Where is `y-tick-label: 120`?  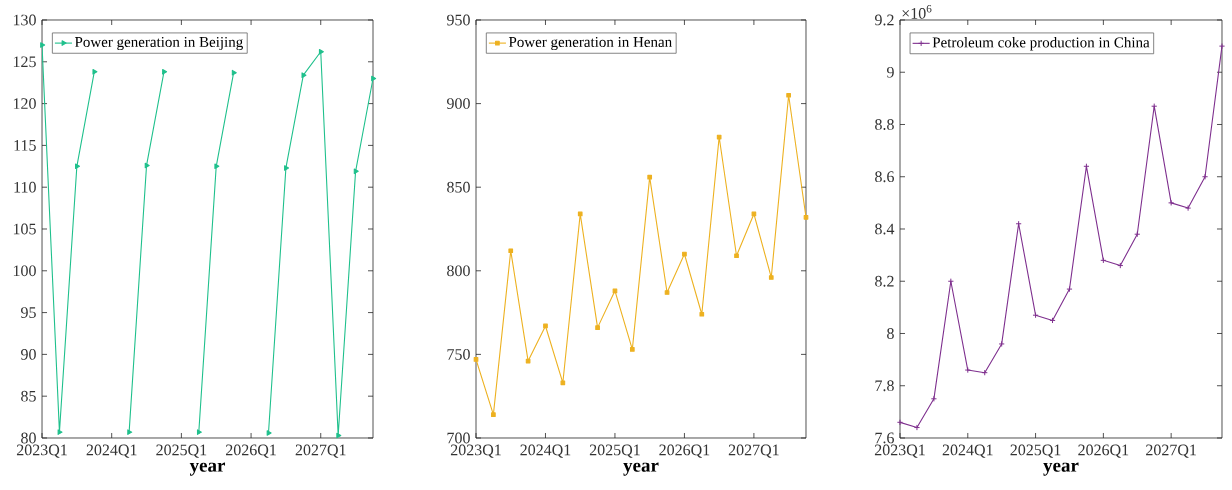 y-tick-label: 120 is located at coordinates (24, 103).